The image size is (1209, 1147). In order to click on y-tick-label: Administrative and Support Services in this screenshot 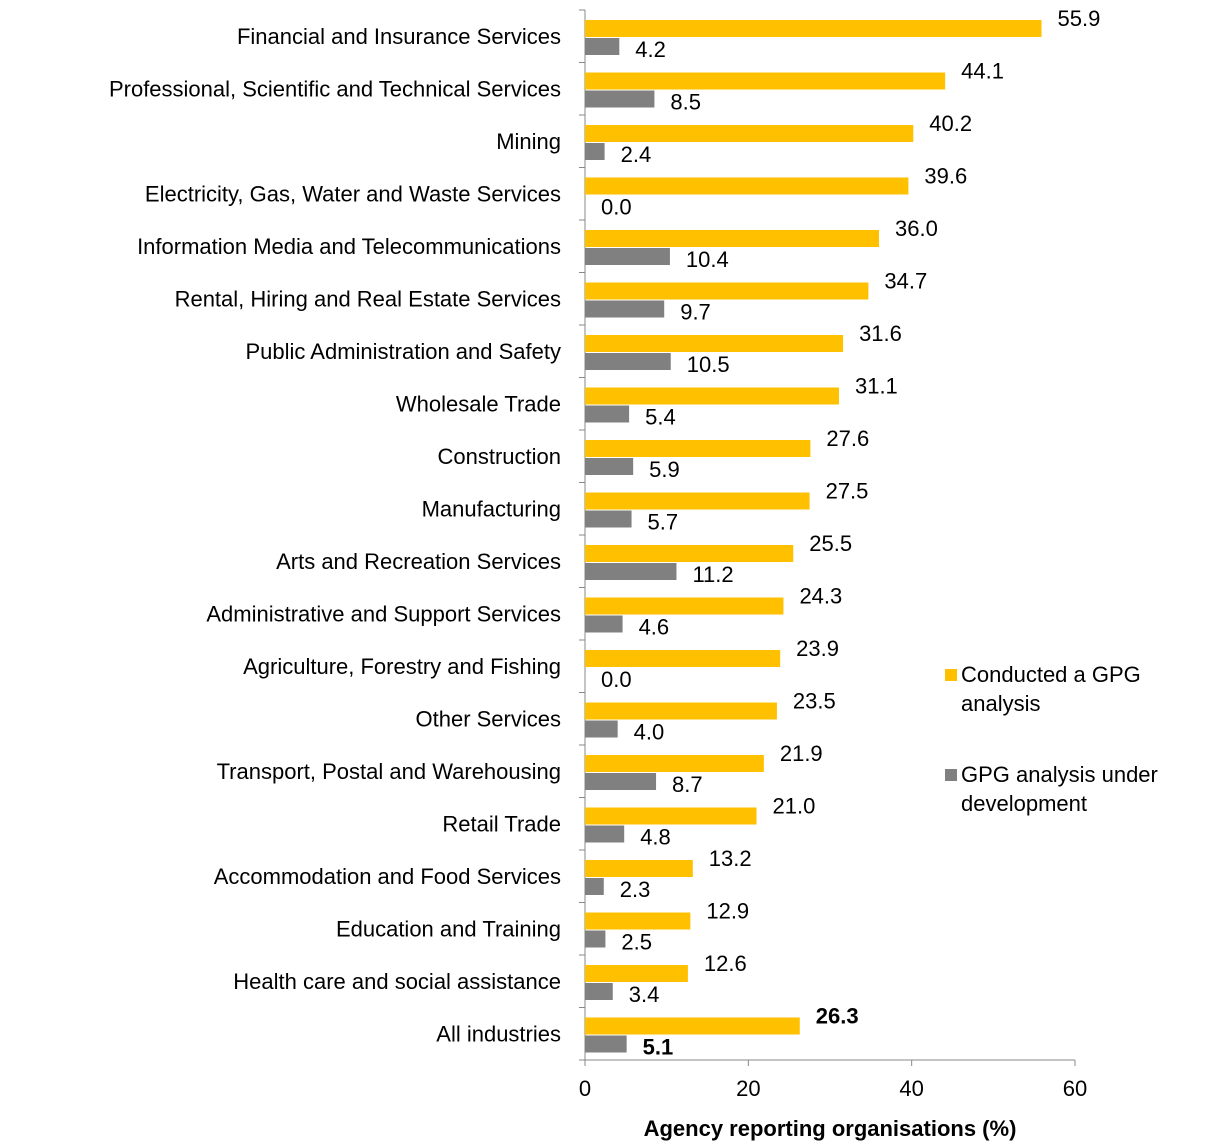, I will do `click(383, 614)`.